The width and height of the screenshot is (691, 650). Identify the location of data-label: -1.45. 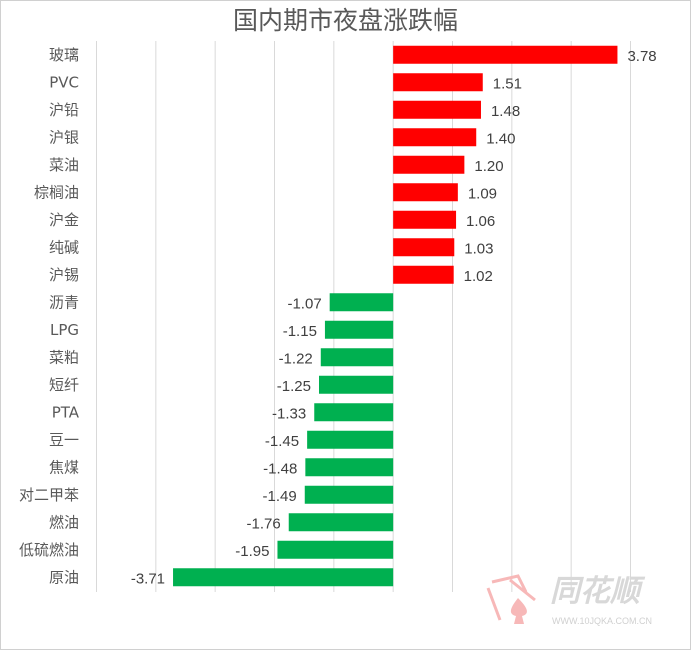
(282, 441).